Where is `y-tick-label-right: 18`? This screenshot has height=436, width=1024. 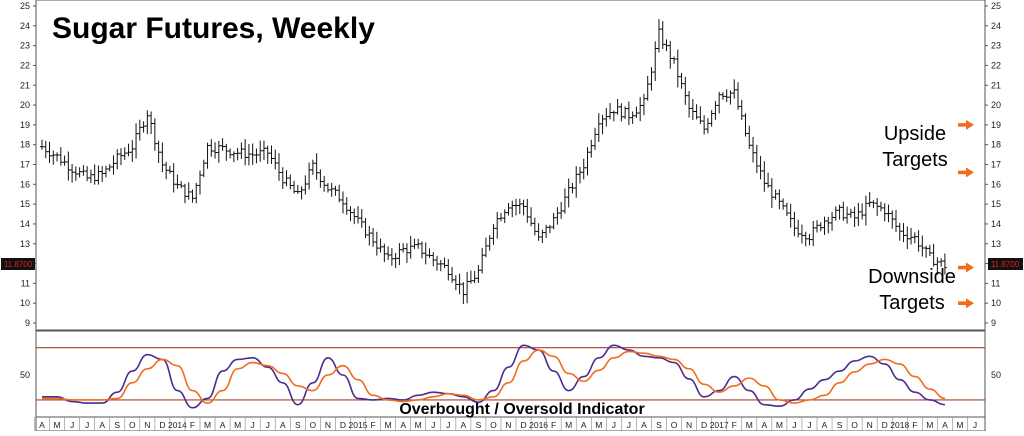 y-tick-label-right: 18 is located at coordinates (996, 145).